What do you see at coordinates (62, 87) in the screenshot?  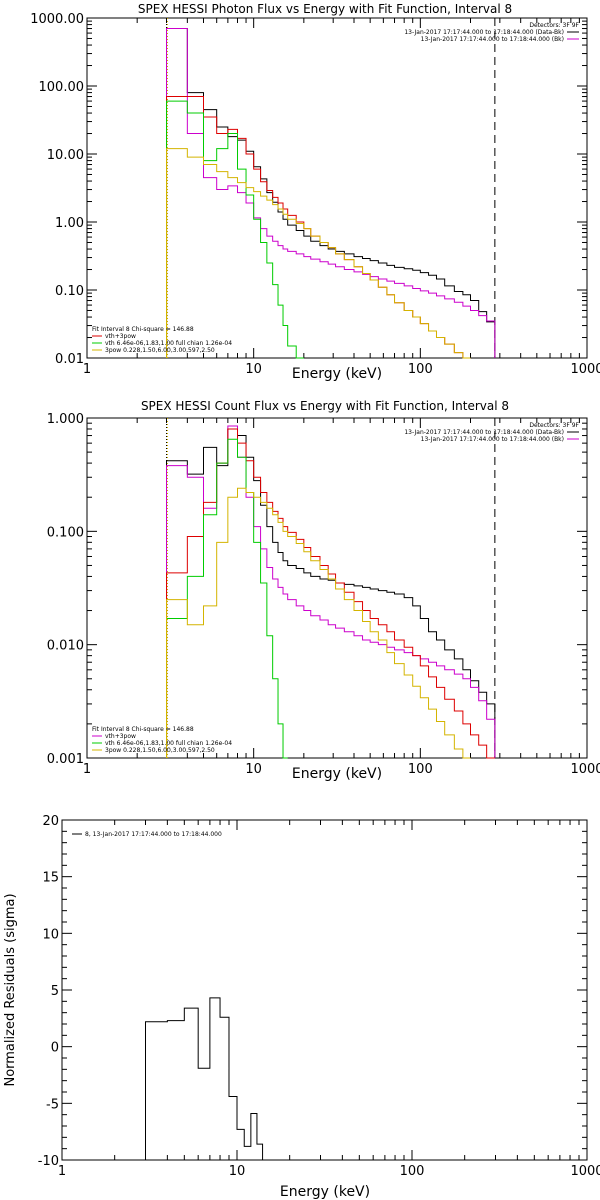 I see `y-tick-label: 100.00` at bounding box center [62, 87].